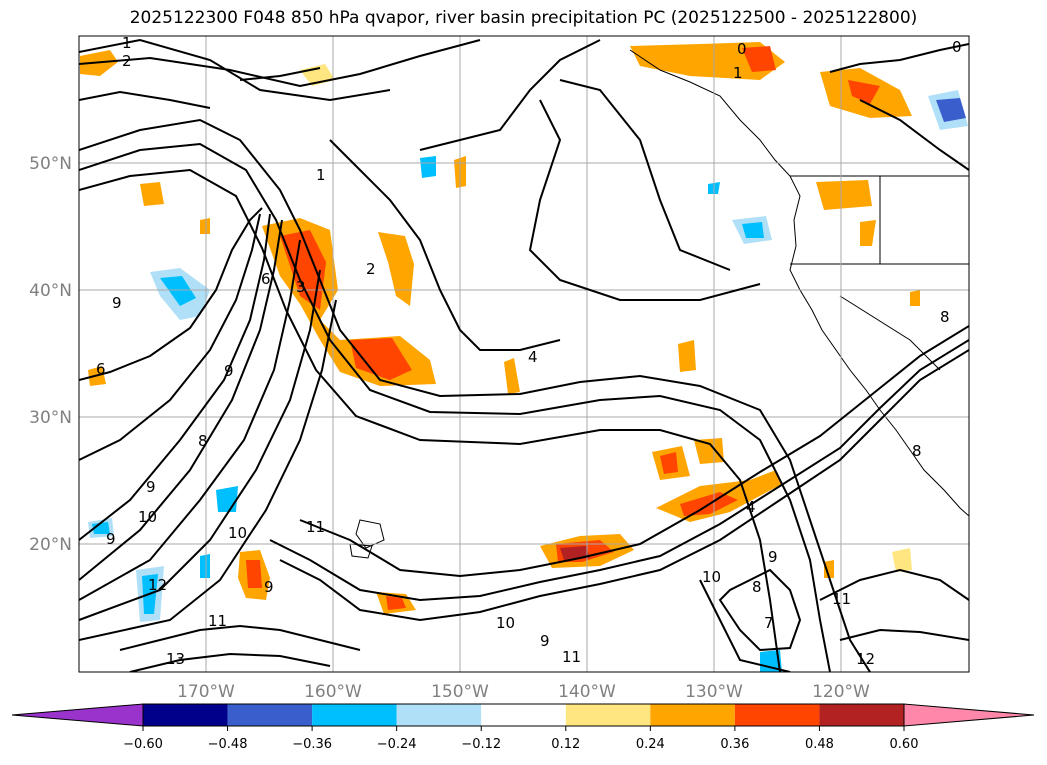 The width and height of the screenshot is (1047, 765). What do you see at coordinates (50, 545) in the screenshot?
I see `lat-label-20n: 20°N` at bounding box center [50, 545].